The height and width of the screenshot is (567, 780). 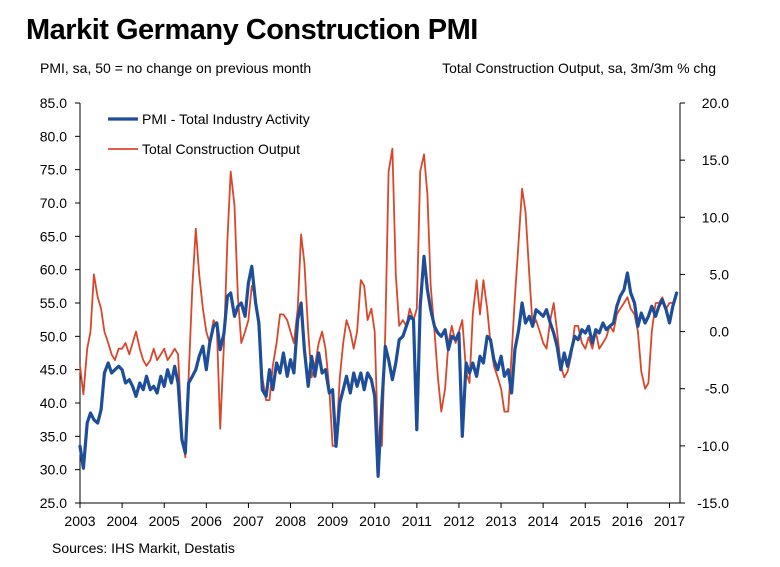 What do you see at coordinates (53, 170) in the screenshot?
I see `left-tick-label: 75.0` at bounding box center [53, 170].